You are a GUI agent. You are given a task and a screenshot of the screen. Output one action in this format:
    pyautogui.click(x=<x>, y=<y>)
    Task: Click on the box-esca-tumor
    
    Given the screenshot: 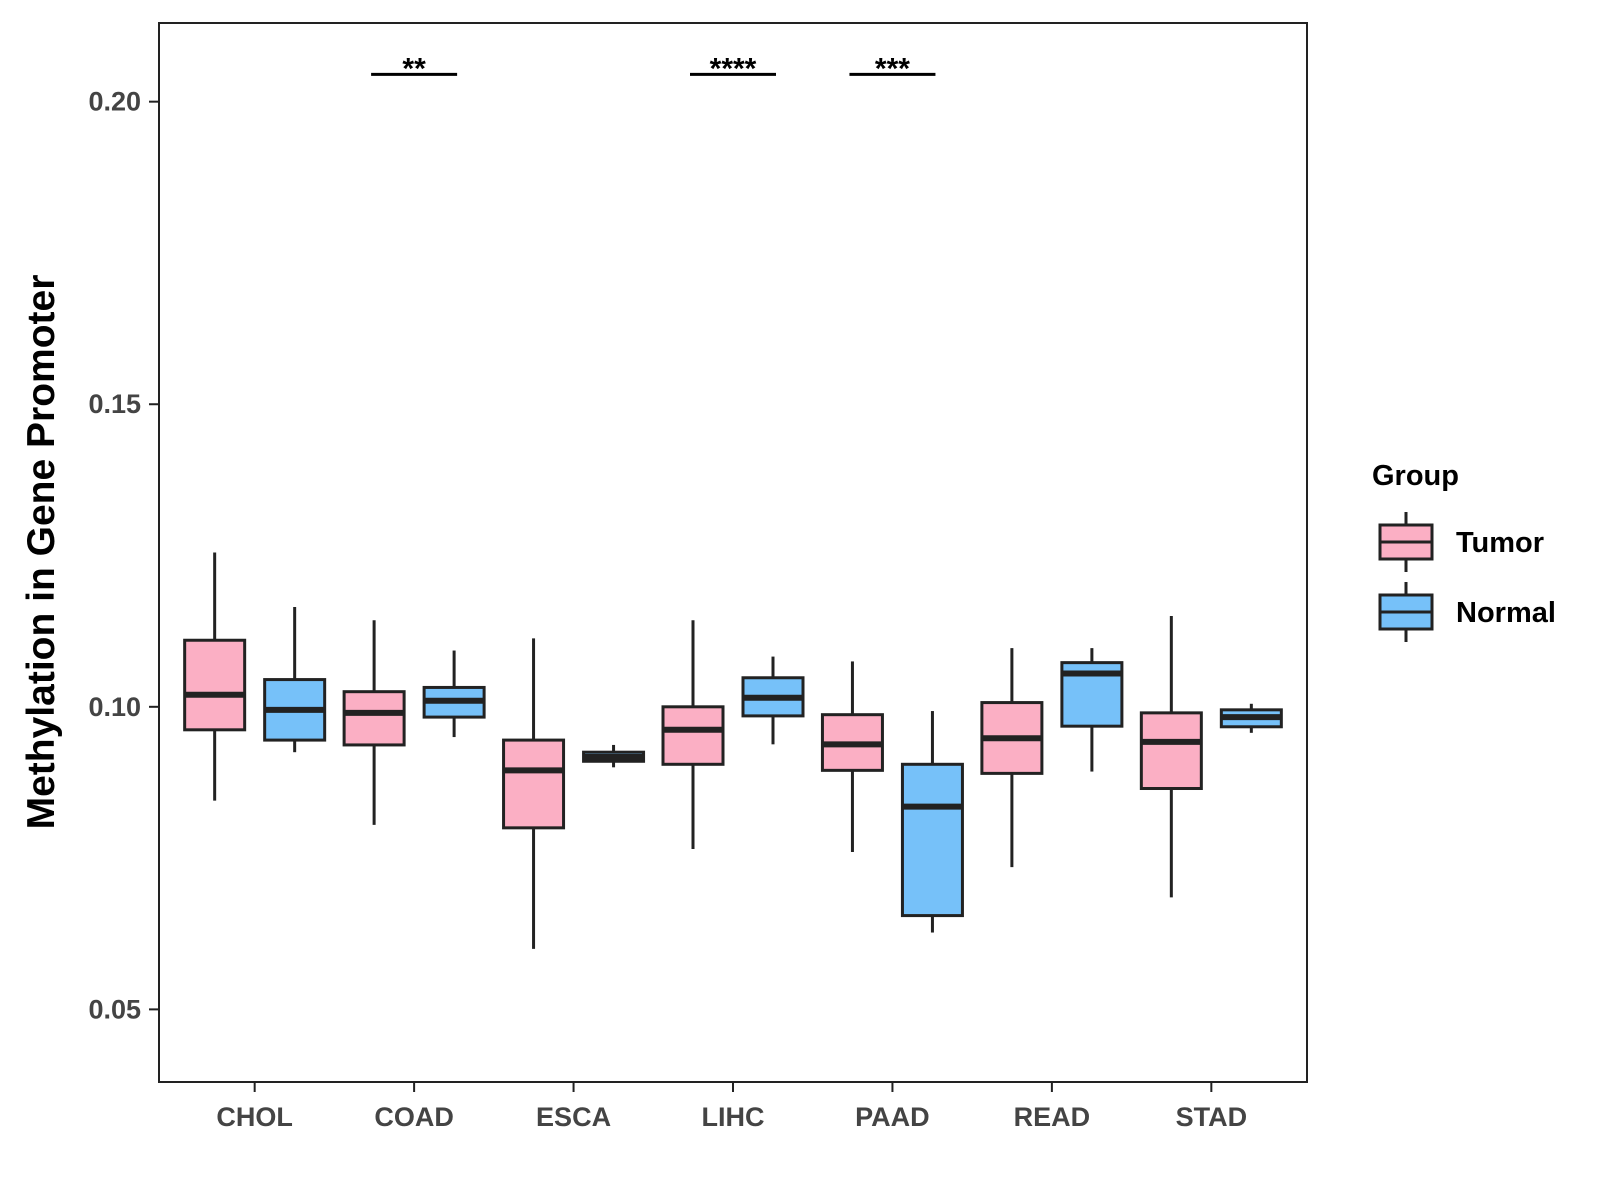 What is the action you would take?
    pyautogui.click(x=534, y=793)
    